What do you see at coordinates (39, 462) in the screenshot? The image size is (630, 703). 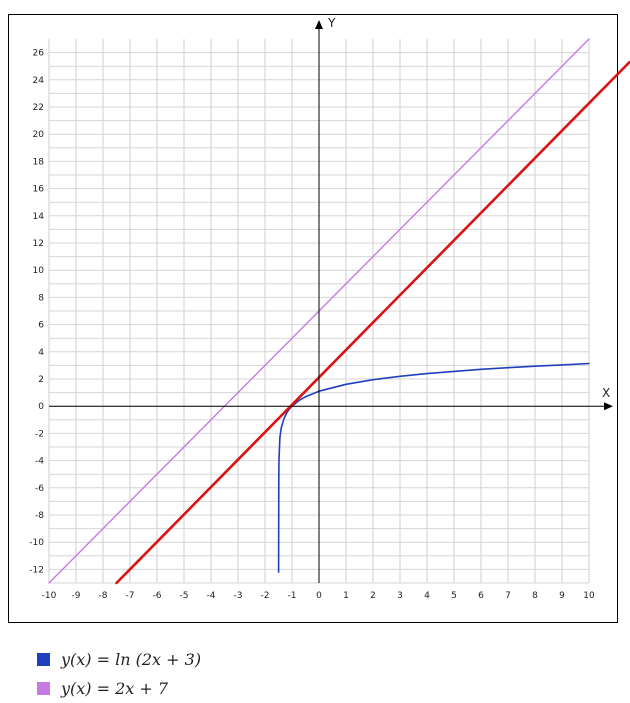 I see `y-tick-label: -4` at bounding box center [39, 462].